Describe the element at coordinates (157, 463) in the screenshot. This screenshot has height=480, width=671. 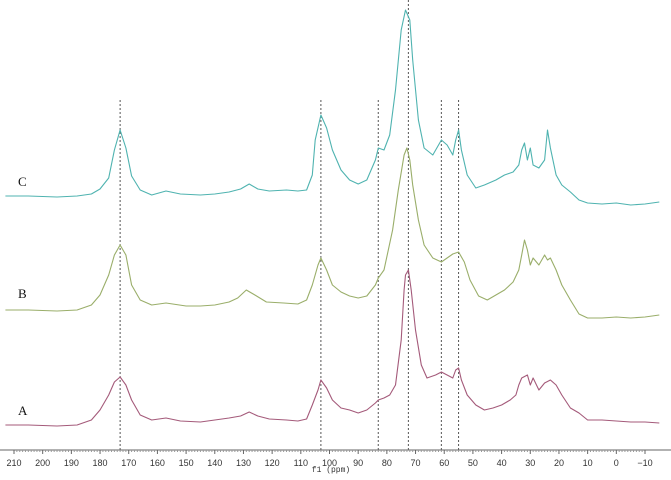
I see `x-tick-label-160: 160` at that location.